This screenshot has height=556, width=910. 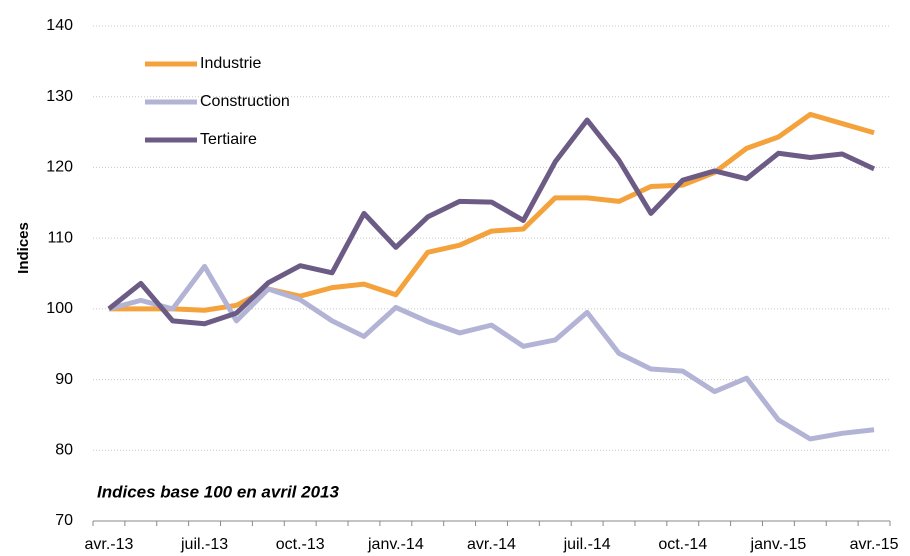 What do you see at coordinates (204, 544) in the screenshot?
I see `x-tick-label: juil.-13` at bounding box center [204, 544].